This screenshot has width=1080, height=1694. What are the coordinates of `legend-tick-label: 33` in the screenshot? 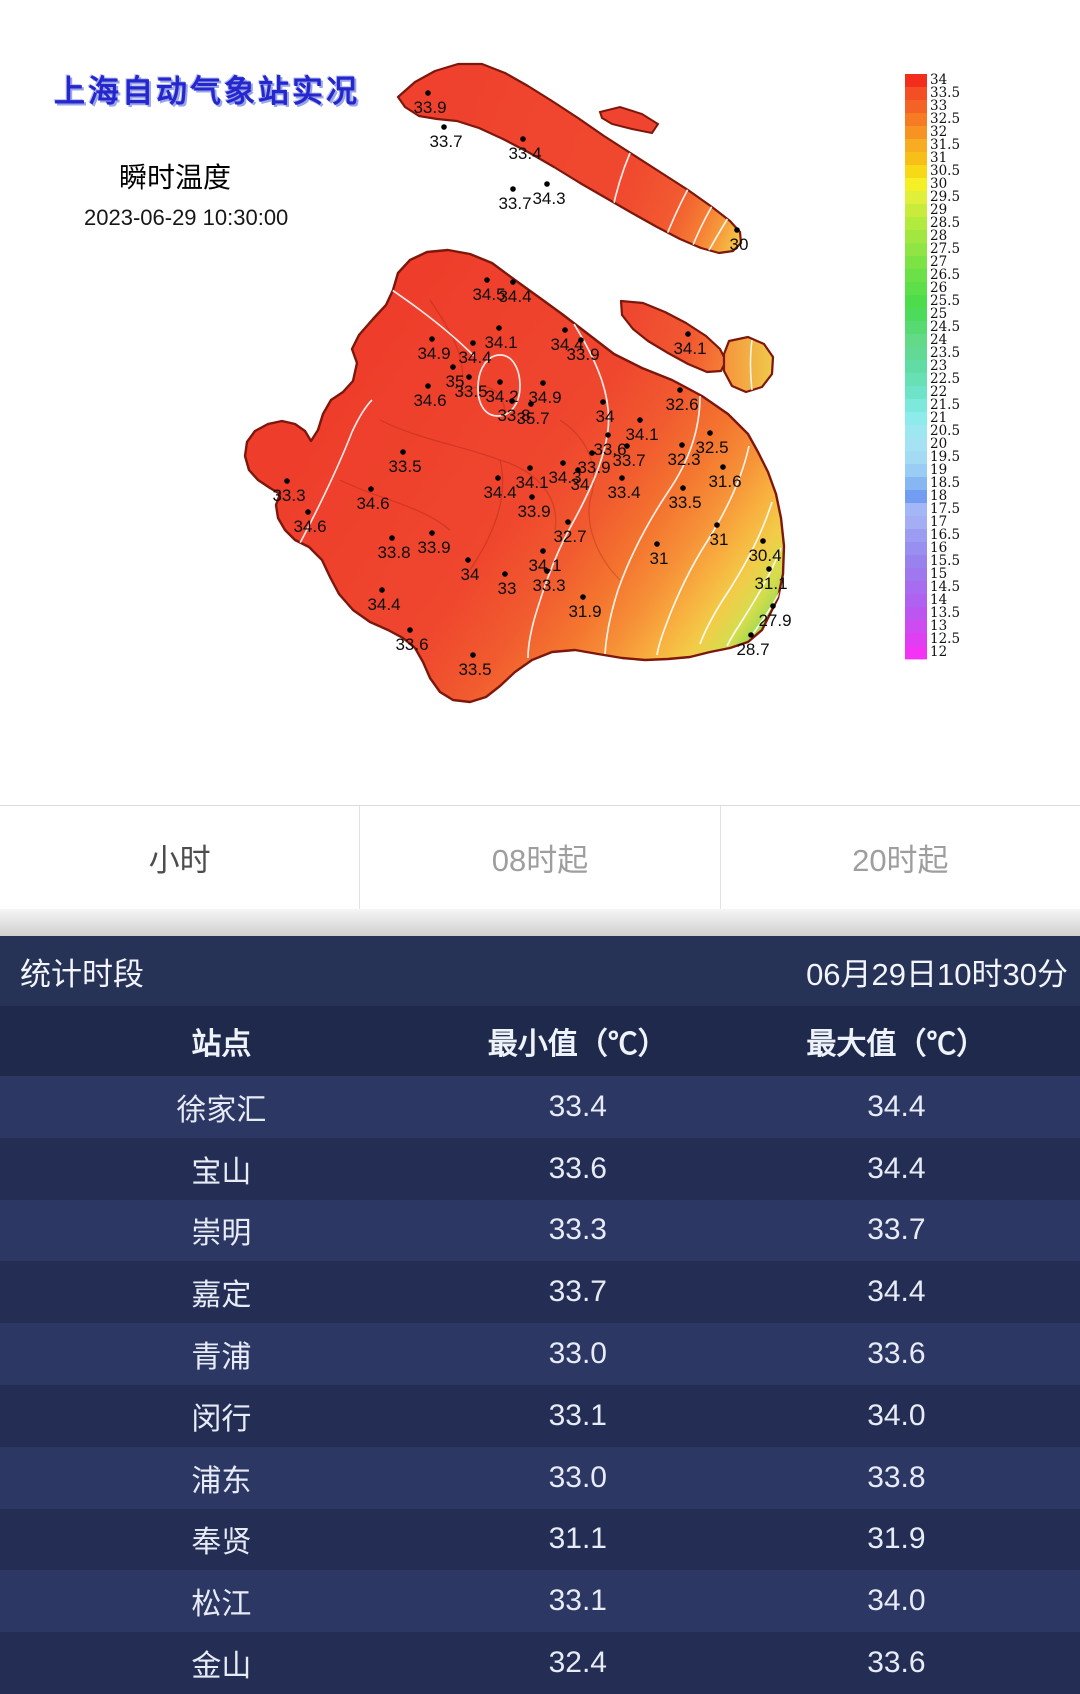 It's located at (938, 106).